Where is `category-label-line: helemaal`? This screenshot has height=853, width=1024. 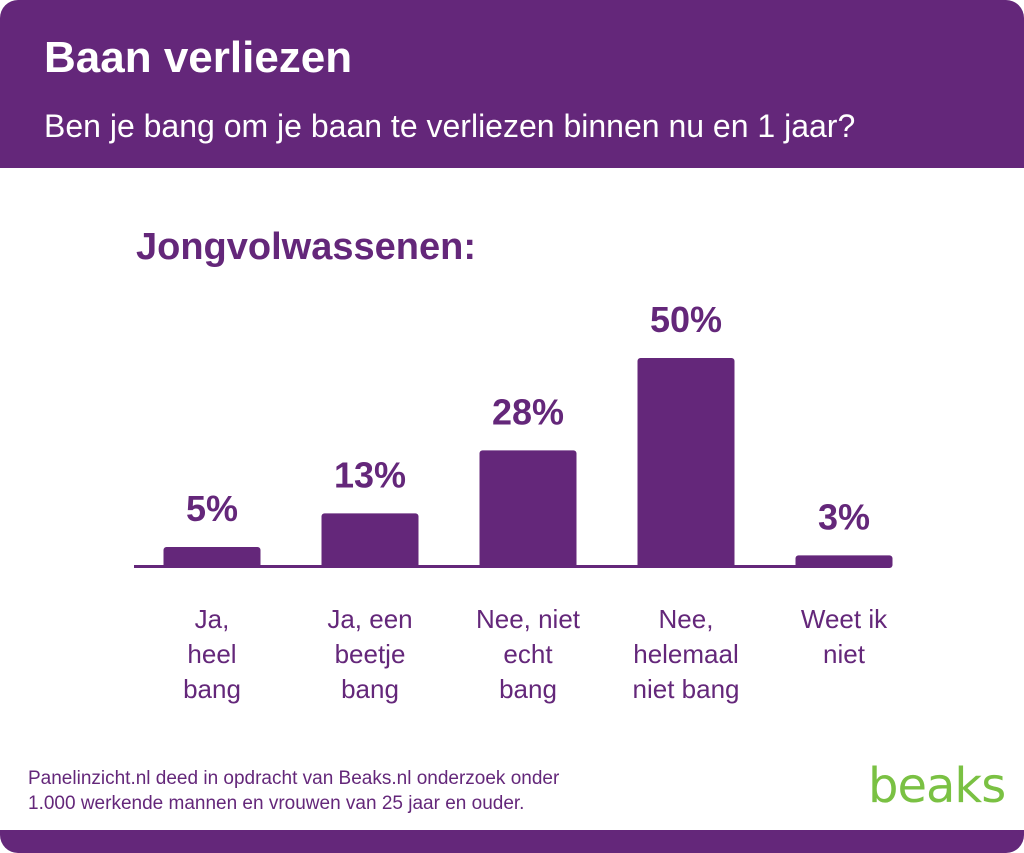 category-label-line: helemaal is located at coordinates (686, 654).